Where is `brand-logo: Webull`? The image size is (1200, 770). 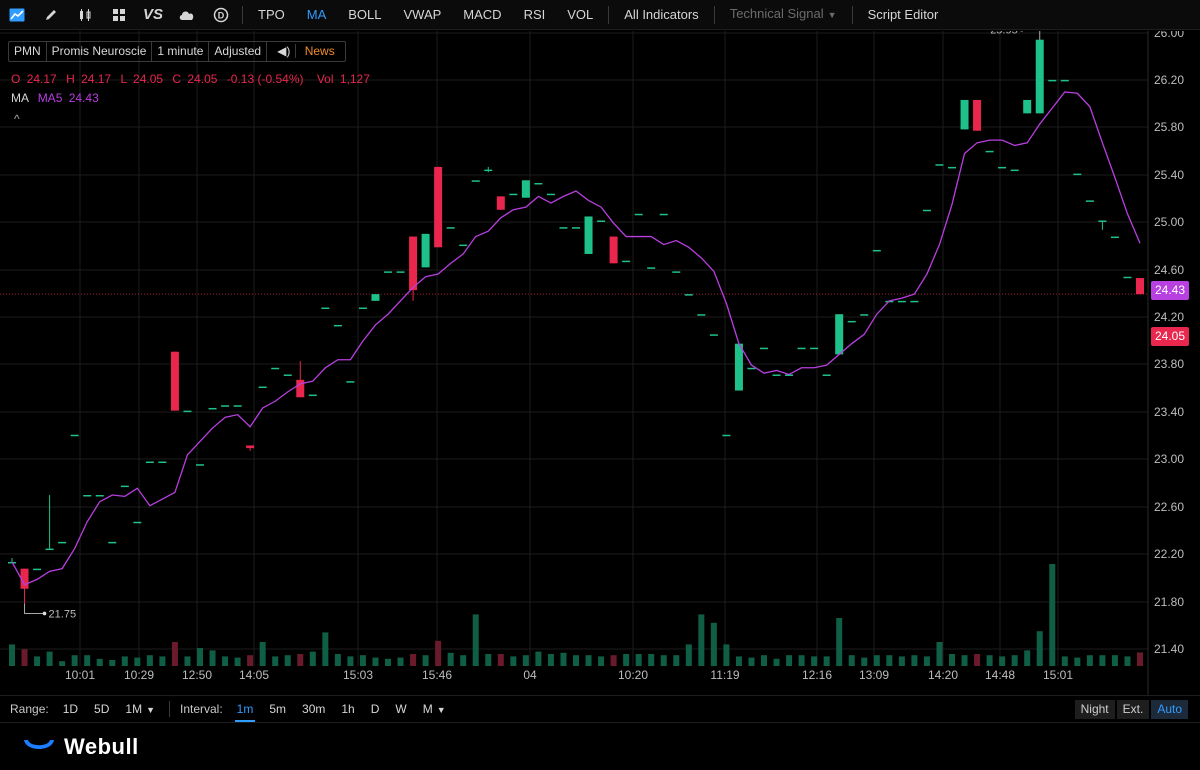 brand-logo: Webull is located at coordinates (80, 747).